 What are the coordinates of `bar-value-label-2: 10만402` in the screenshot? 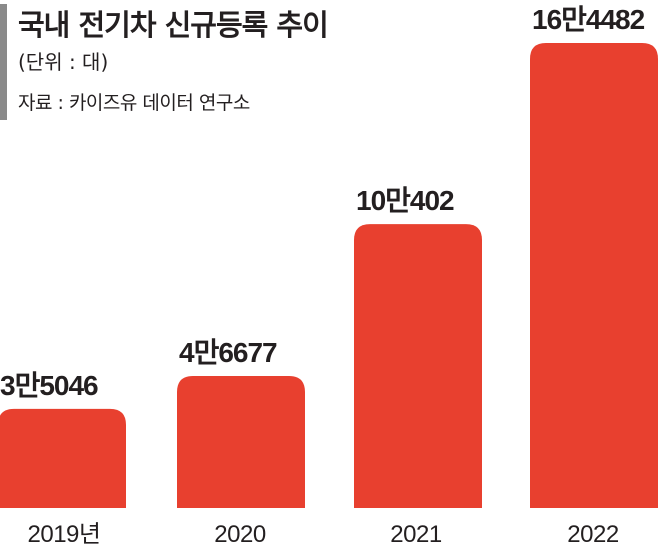 It's located at (405, 200).